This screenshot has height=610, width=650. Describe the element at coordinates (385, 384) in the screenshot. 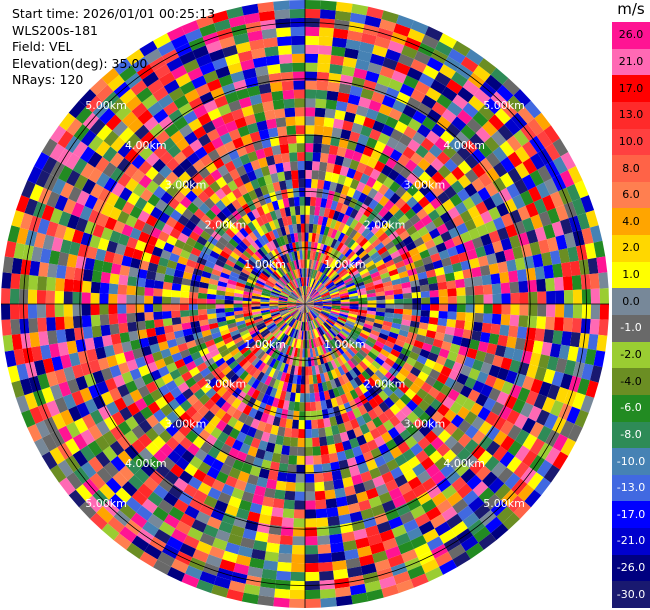

I see `range-ring-label: 2.00km` at that location.